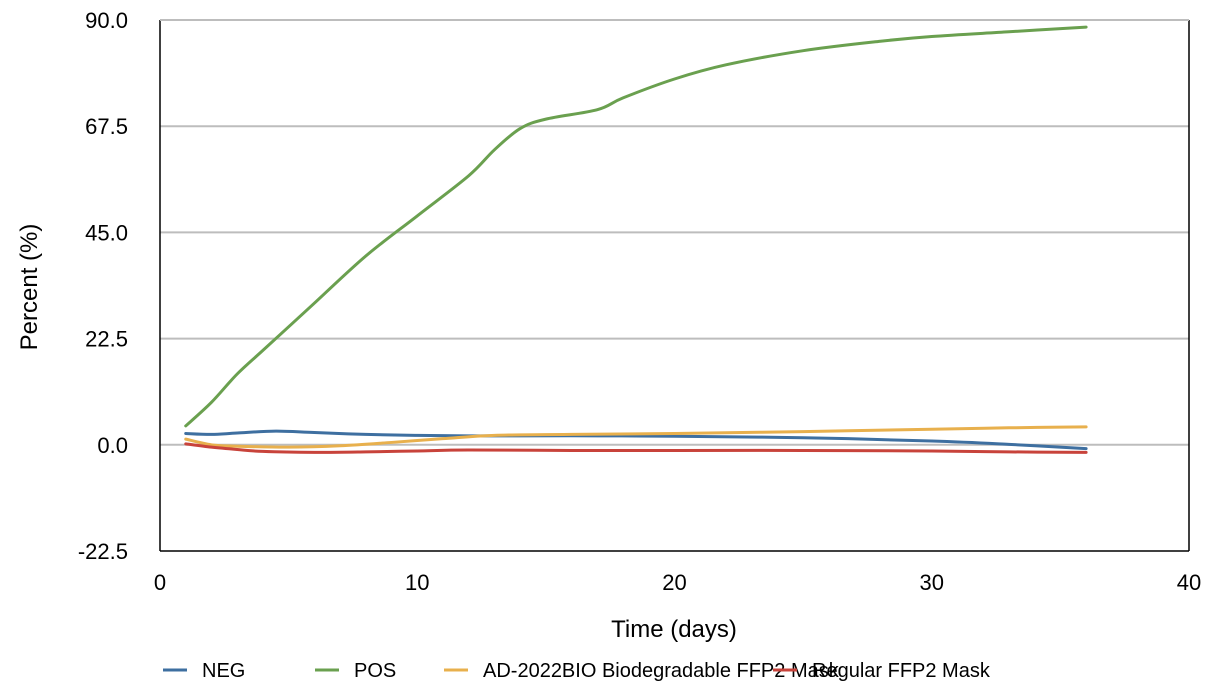 The width and height of the screenshot is (1225, 692). What do you see at coordinates (103, 551) in the screenshot?
I see `y-tick-label: -22.5` at bounding box center [103, 551].